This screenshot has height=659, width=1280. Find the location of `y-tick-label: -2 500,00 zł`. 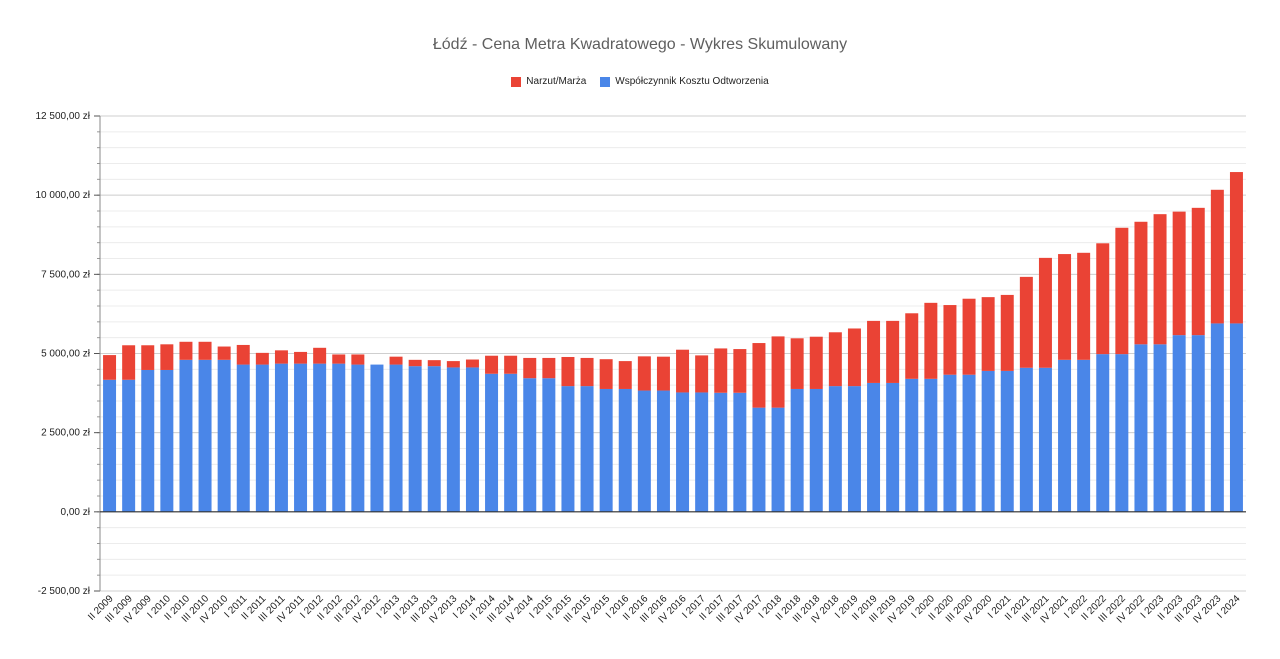

y-tick-label: -2 500,00 zł is located at coordinates (64, 591).